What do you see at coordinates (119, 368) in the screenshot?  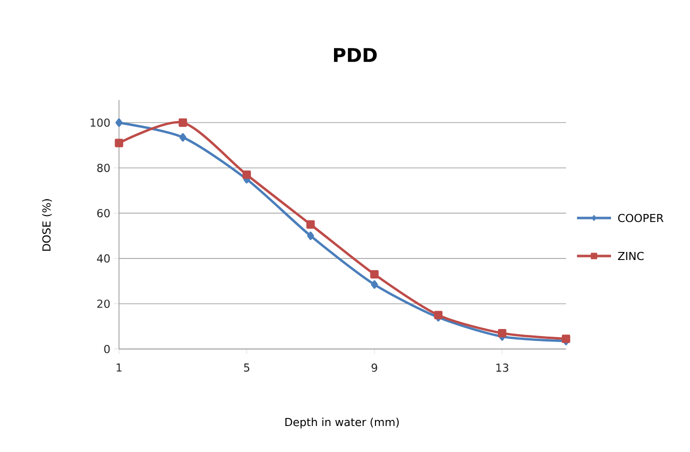 I see `x-tick-label: 1` at bounding box center [119, 368].